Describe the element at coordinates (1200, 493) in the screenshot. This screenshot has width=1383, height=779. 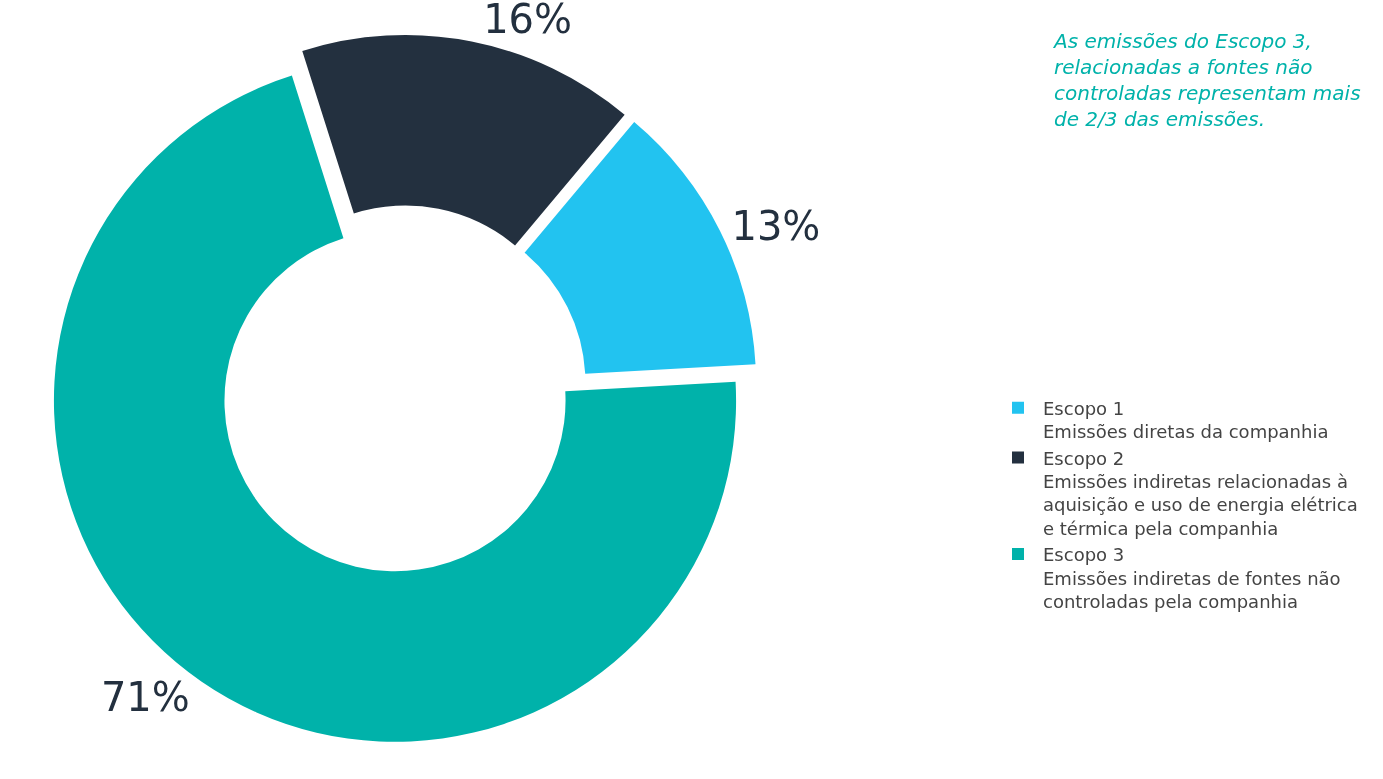
I see `legend-label: Escopo 2 Emissões indiretas relacionadas à aquisição e uso de energia elétrica e térmica pela companhia` at that location.